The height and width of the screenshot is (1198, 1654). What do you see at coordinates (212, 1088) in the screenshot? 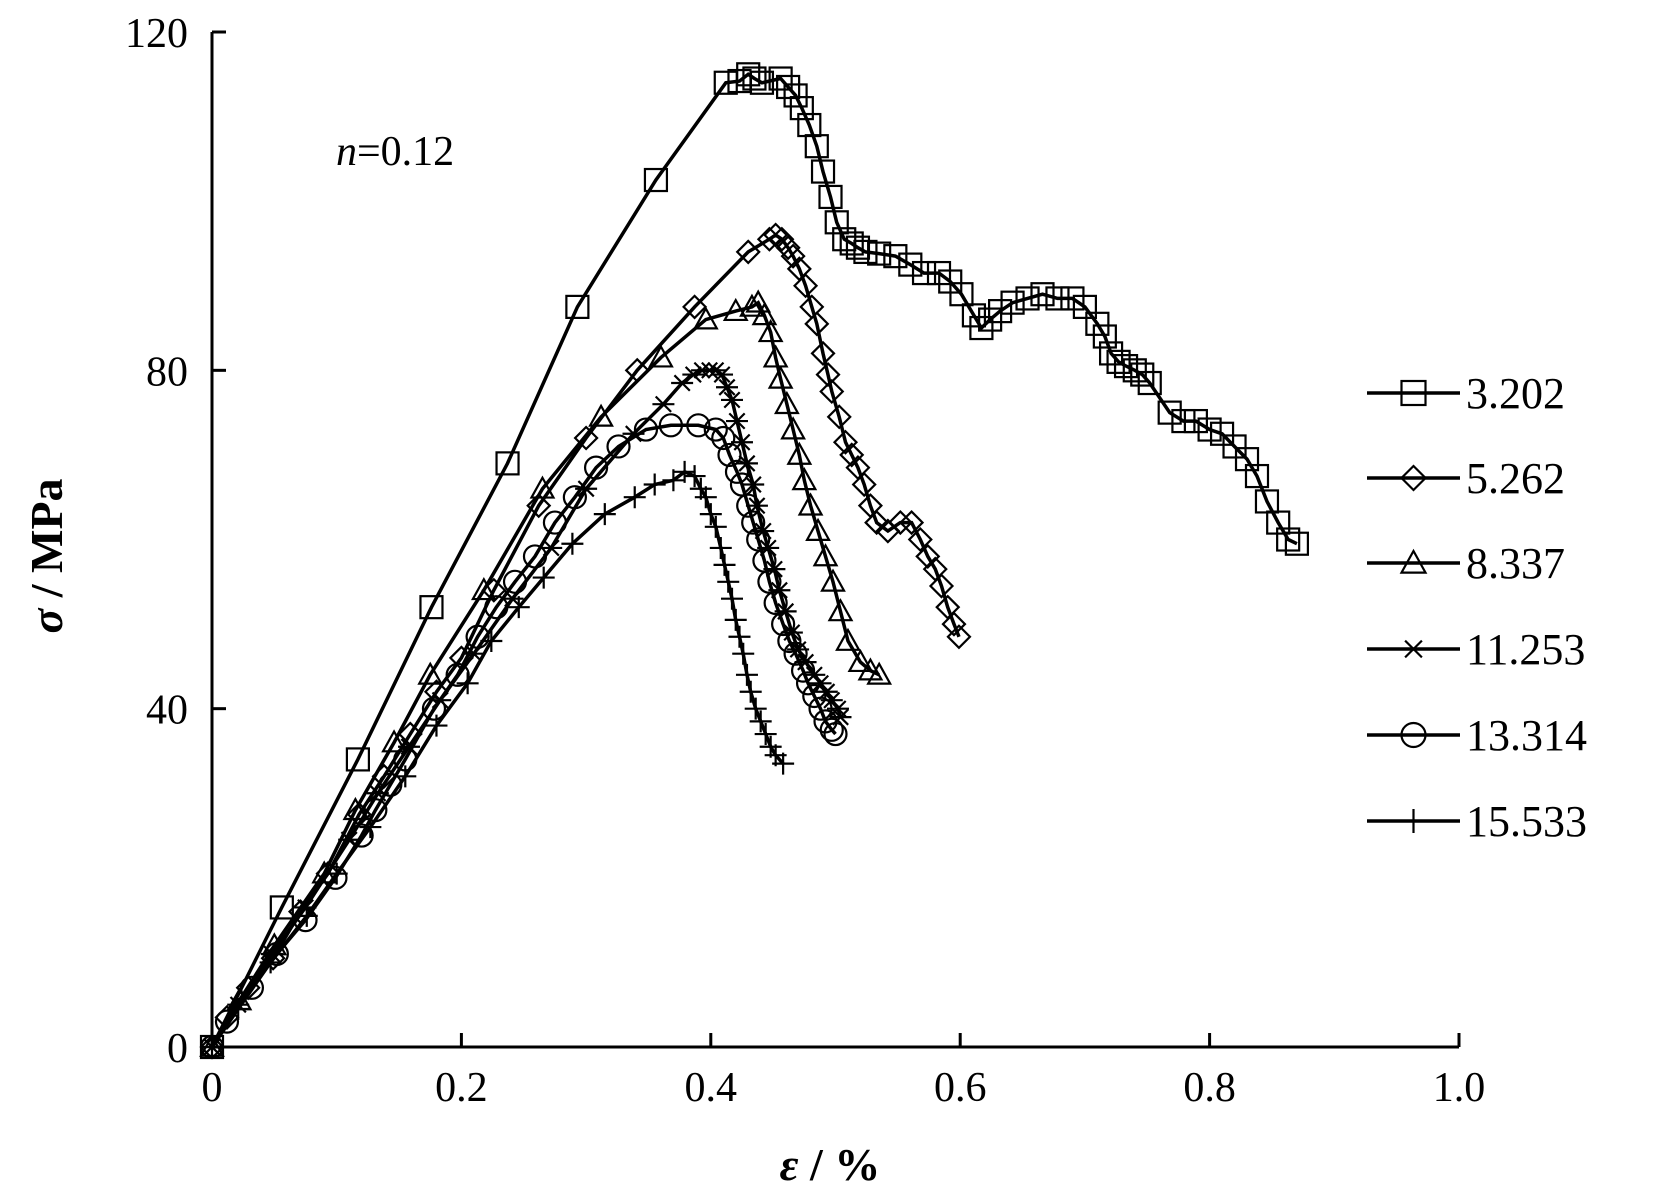
I see `x-tick-label: 0` at bounding box center [212, 1088].